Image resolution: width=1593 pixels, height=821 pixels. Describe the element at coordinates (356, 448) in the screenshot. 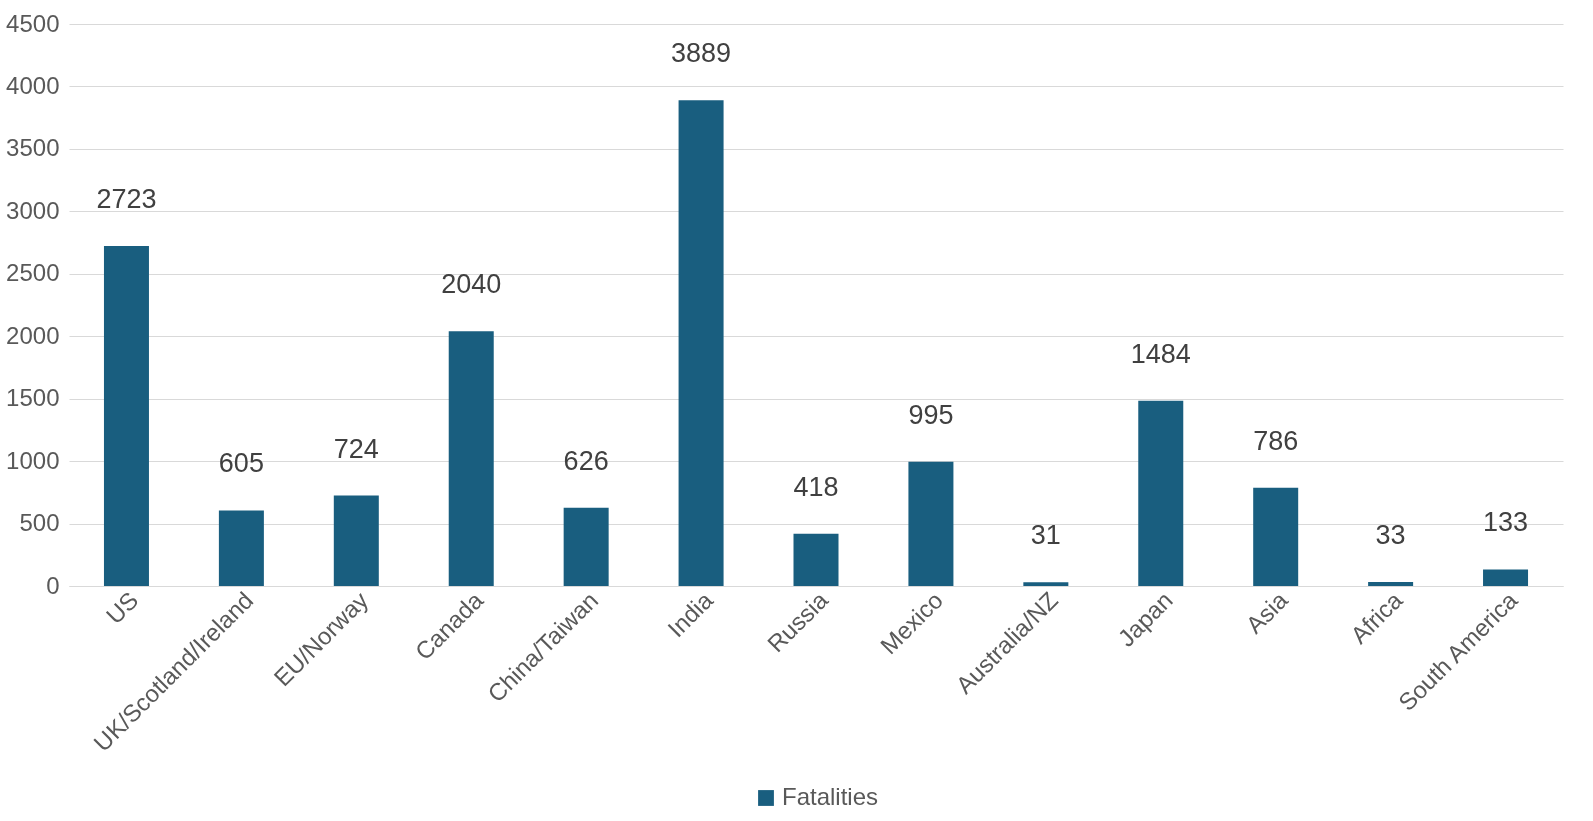

I see `data-label: 724` at that location.